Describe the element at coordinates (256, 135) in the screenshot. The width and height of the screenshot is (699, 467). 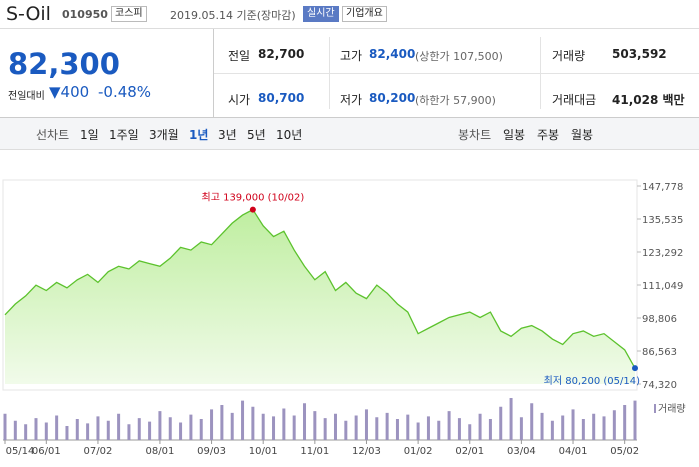
I see `tab: 5년` at that location.